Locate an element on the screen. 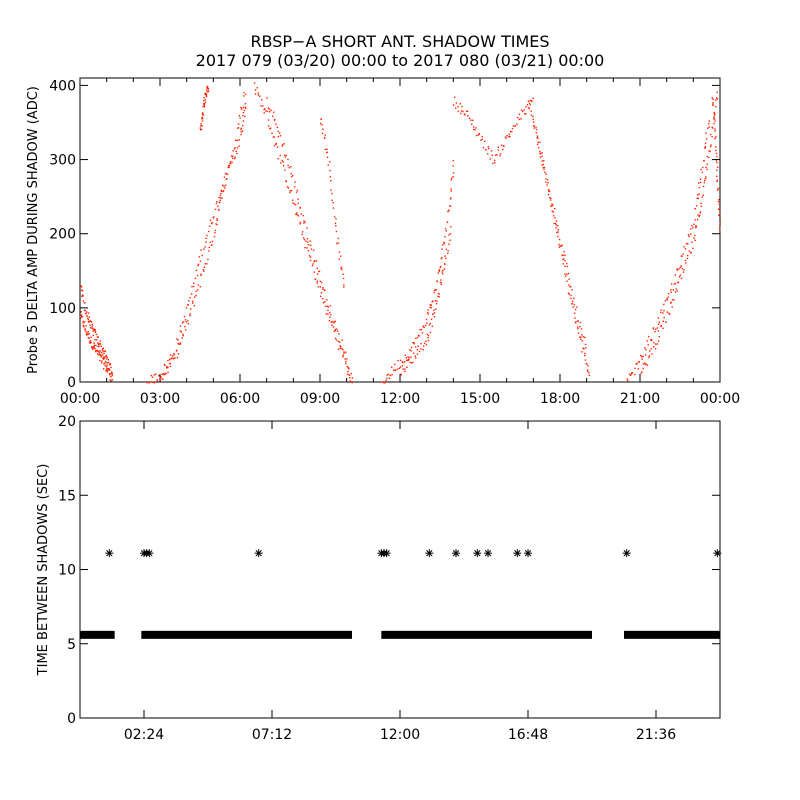 Image resolution: width=800 pixels, height=800 pixels. series-rising_2b is located at coordinates (425, 301).